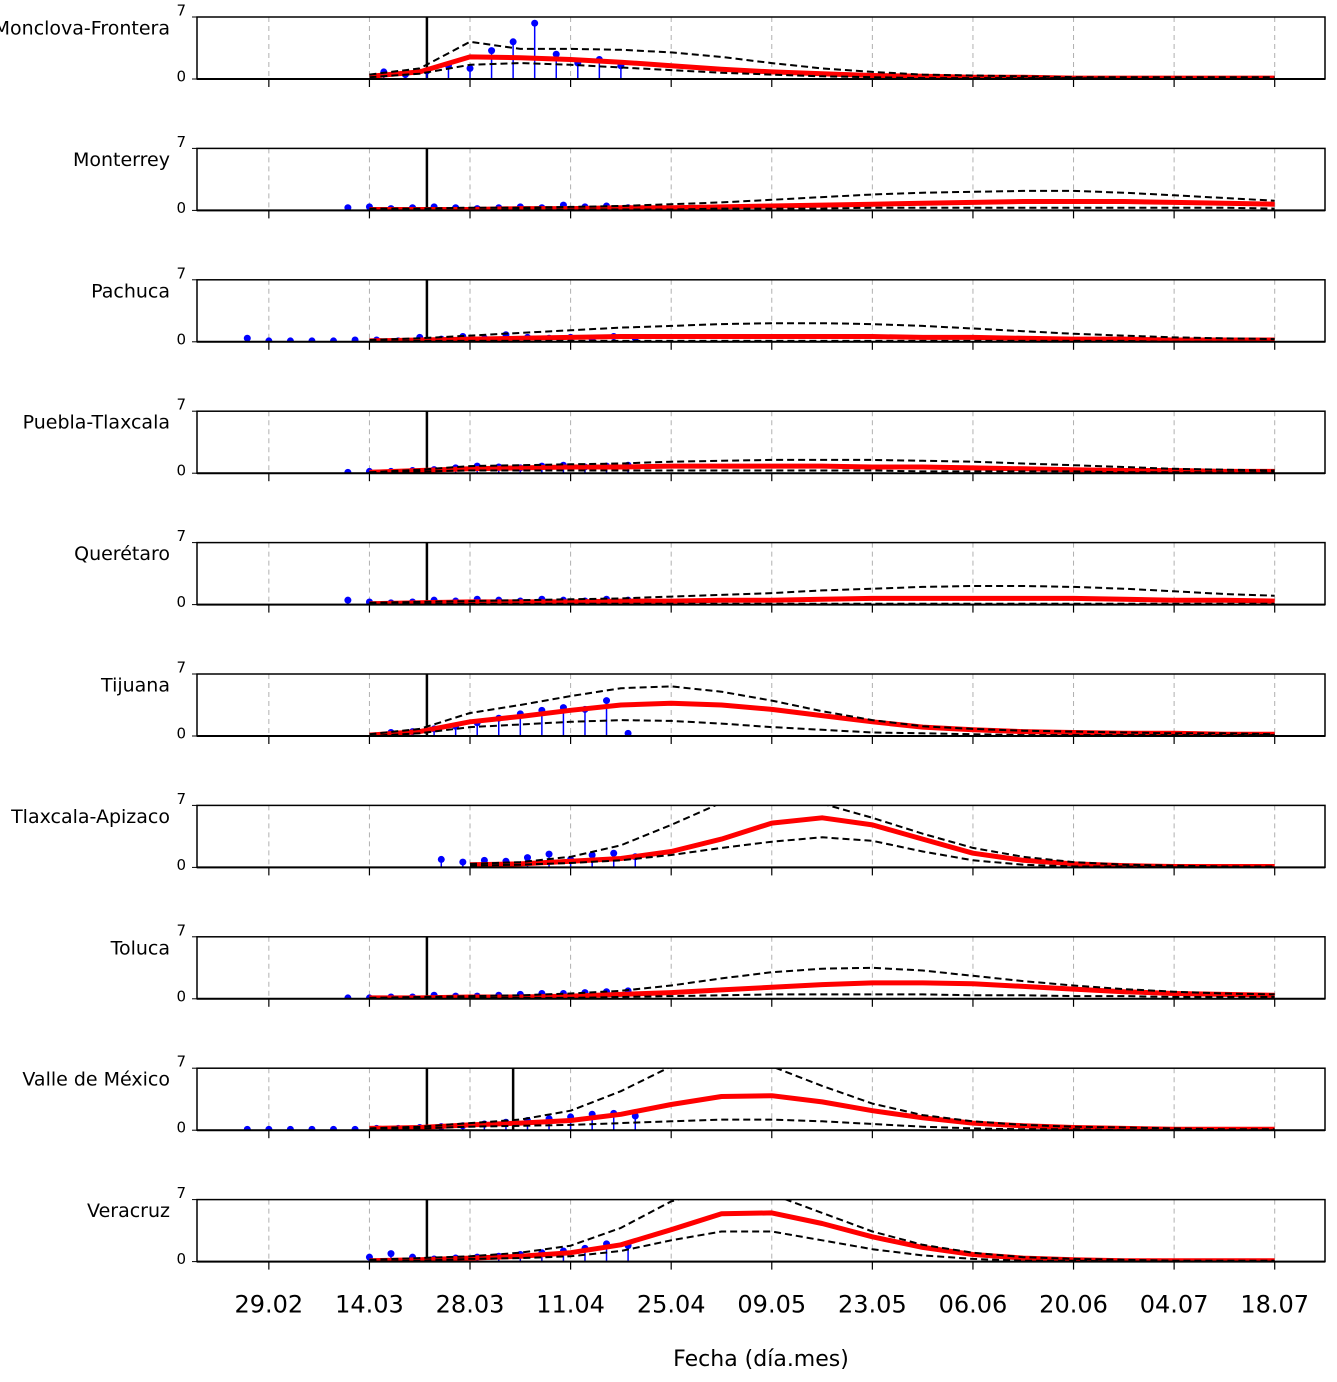  What do you see at coordinates (96, 1080) in the screenshot?
I see `panel-title: Valle de México` at bounding box center [96, 1080].